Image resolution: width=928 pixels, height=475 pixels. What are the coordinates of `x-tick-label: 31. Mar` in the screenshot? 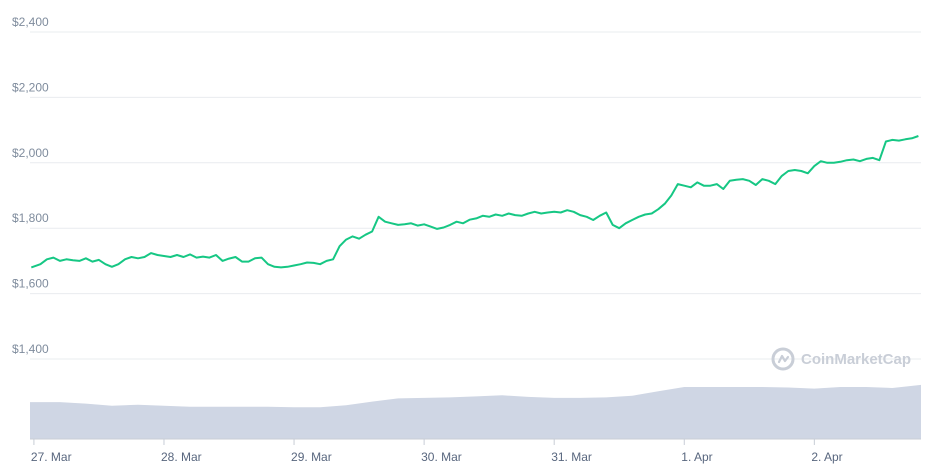 It's located at (571, 457).